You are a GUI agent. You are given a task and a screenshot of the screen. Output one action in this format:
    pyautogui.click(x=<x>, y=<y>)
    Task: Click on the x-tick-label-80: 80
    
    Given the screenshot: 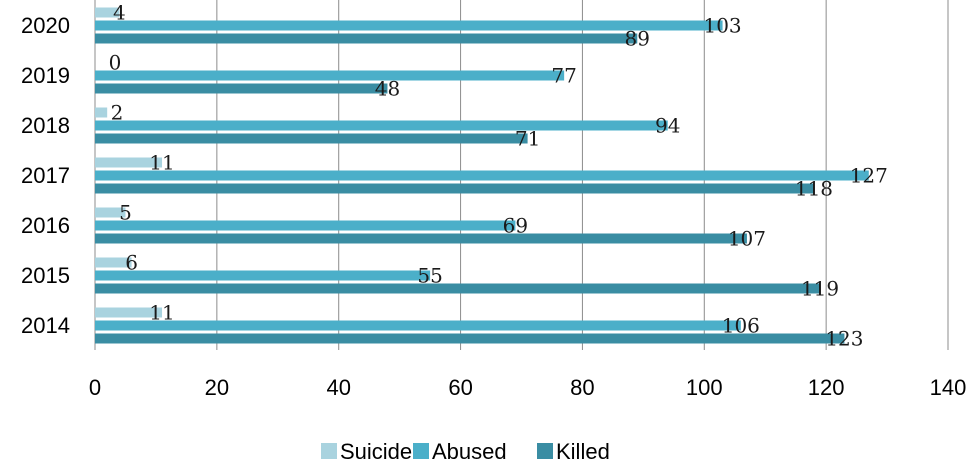 What is the action you would take?
    pyautogui.click(x=582, y=387)
    